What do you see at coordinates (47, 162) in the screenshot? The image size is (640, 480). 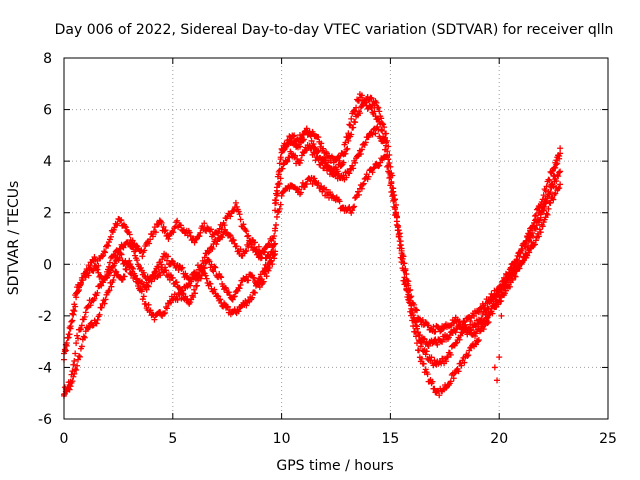 I see `y-tick-label: 4` at bounding box center [47, 162].